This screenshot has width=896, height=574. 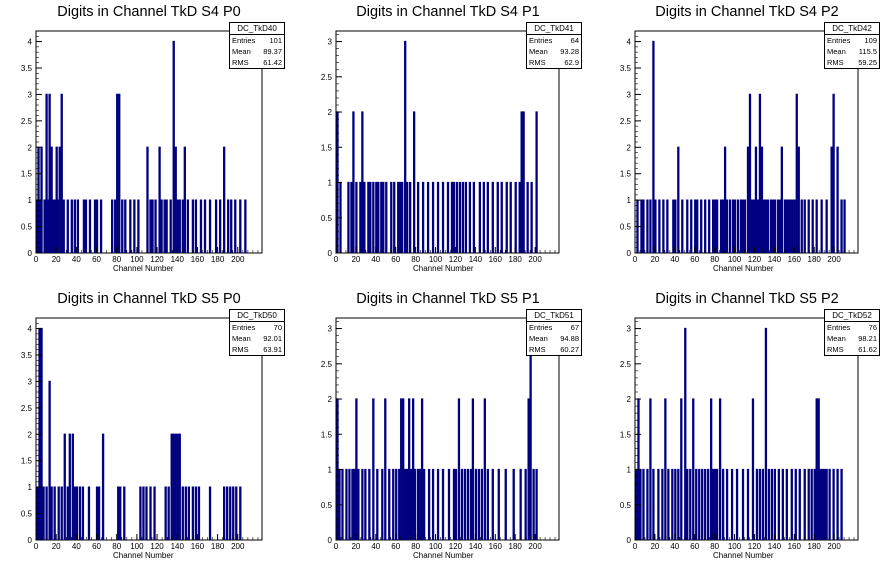 What do you see at coordinates (27, 514) in the screenshot?
I see `y-tick-label: 0.5` at bounding box center [27, 514].